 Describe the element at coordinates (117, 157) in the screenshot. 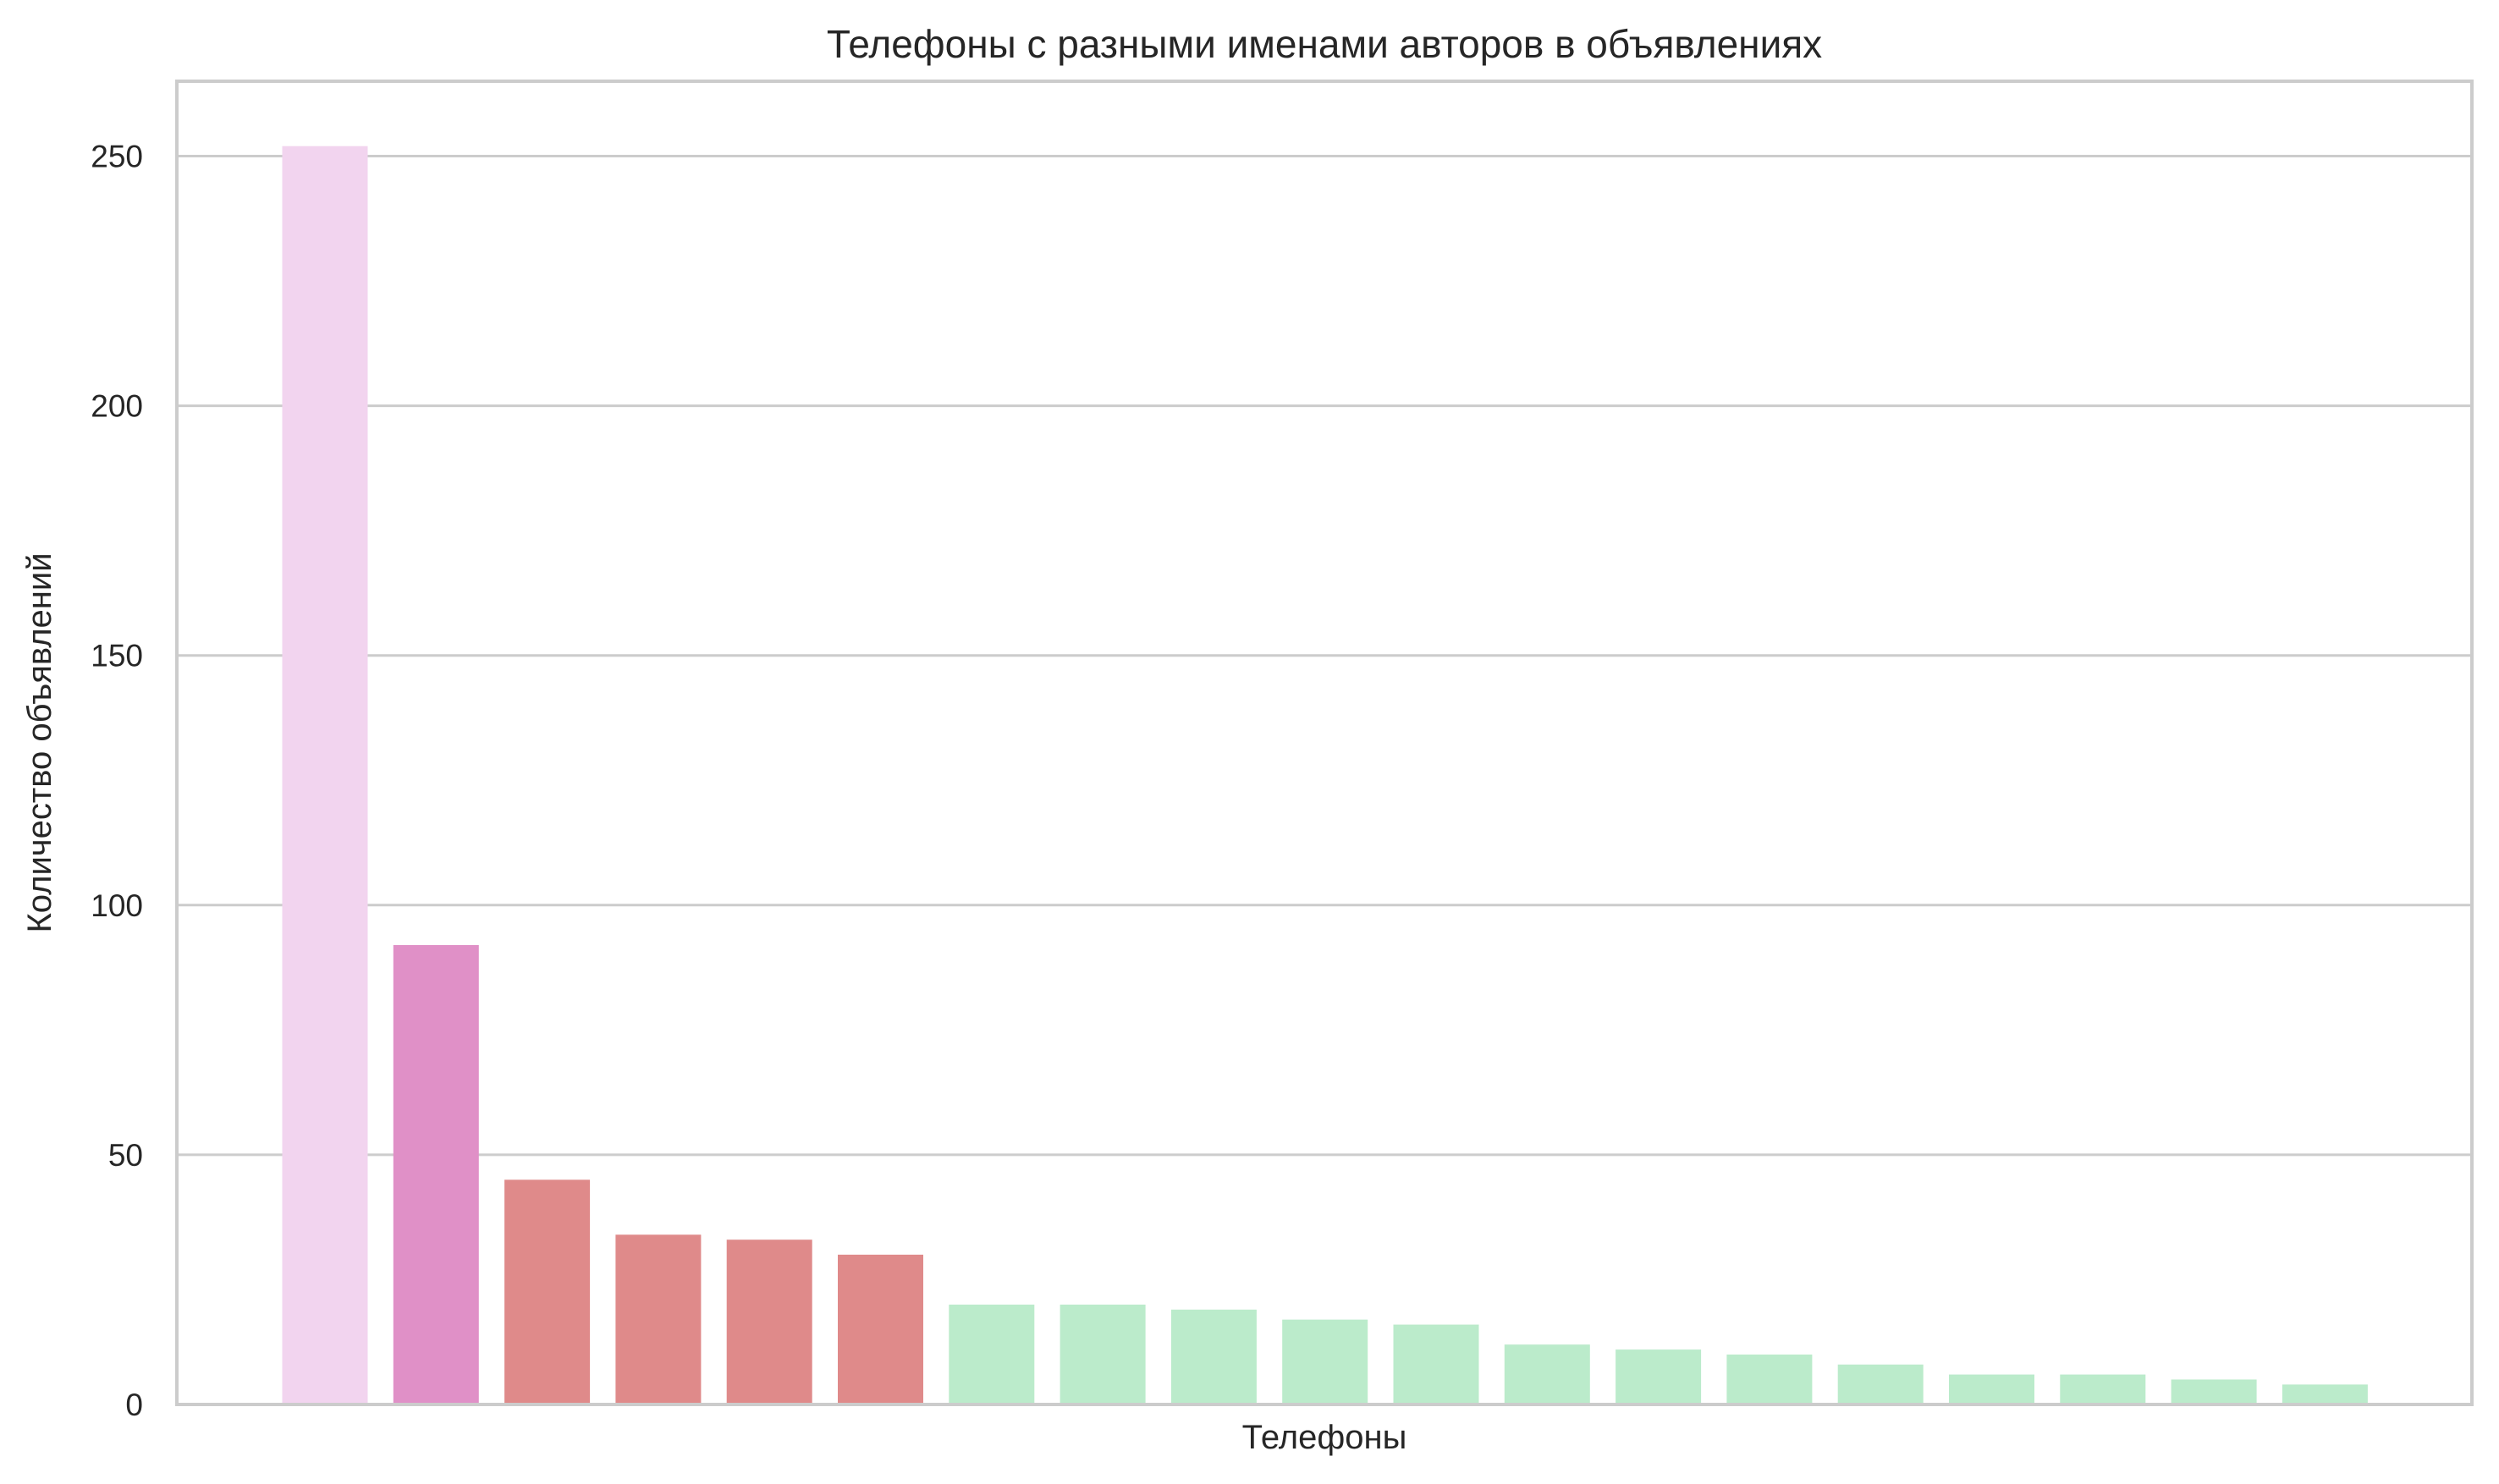

I see `y-tick-label: 250` at that location.